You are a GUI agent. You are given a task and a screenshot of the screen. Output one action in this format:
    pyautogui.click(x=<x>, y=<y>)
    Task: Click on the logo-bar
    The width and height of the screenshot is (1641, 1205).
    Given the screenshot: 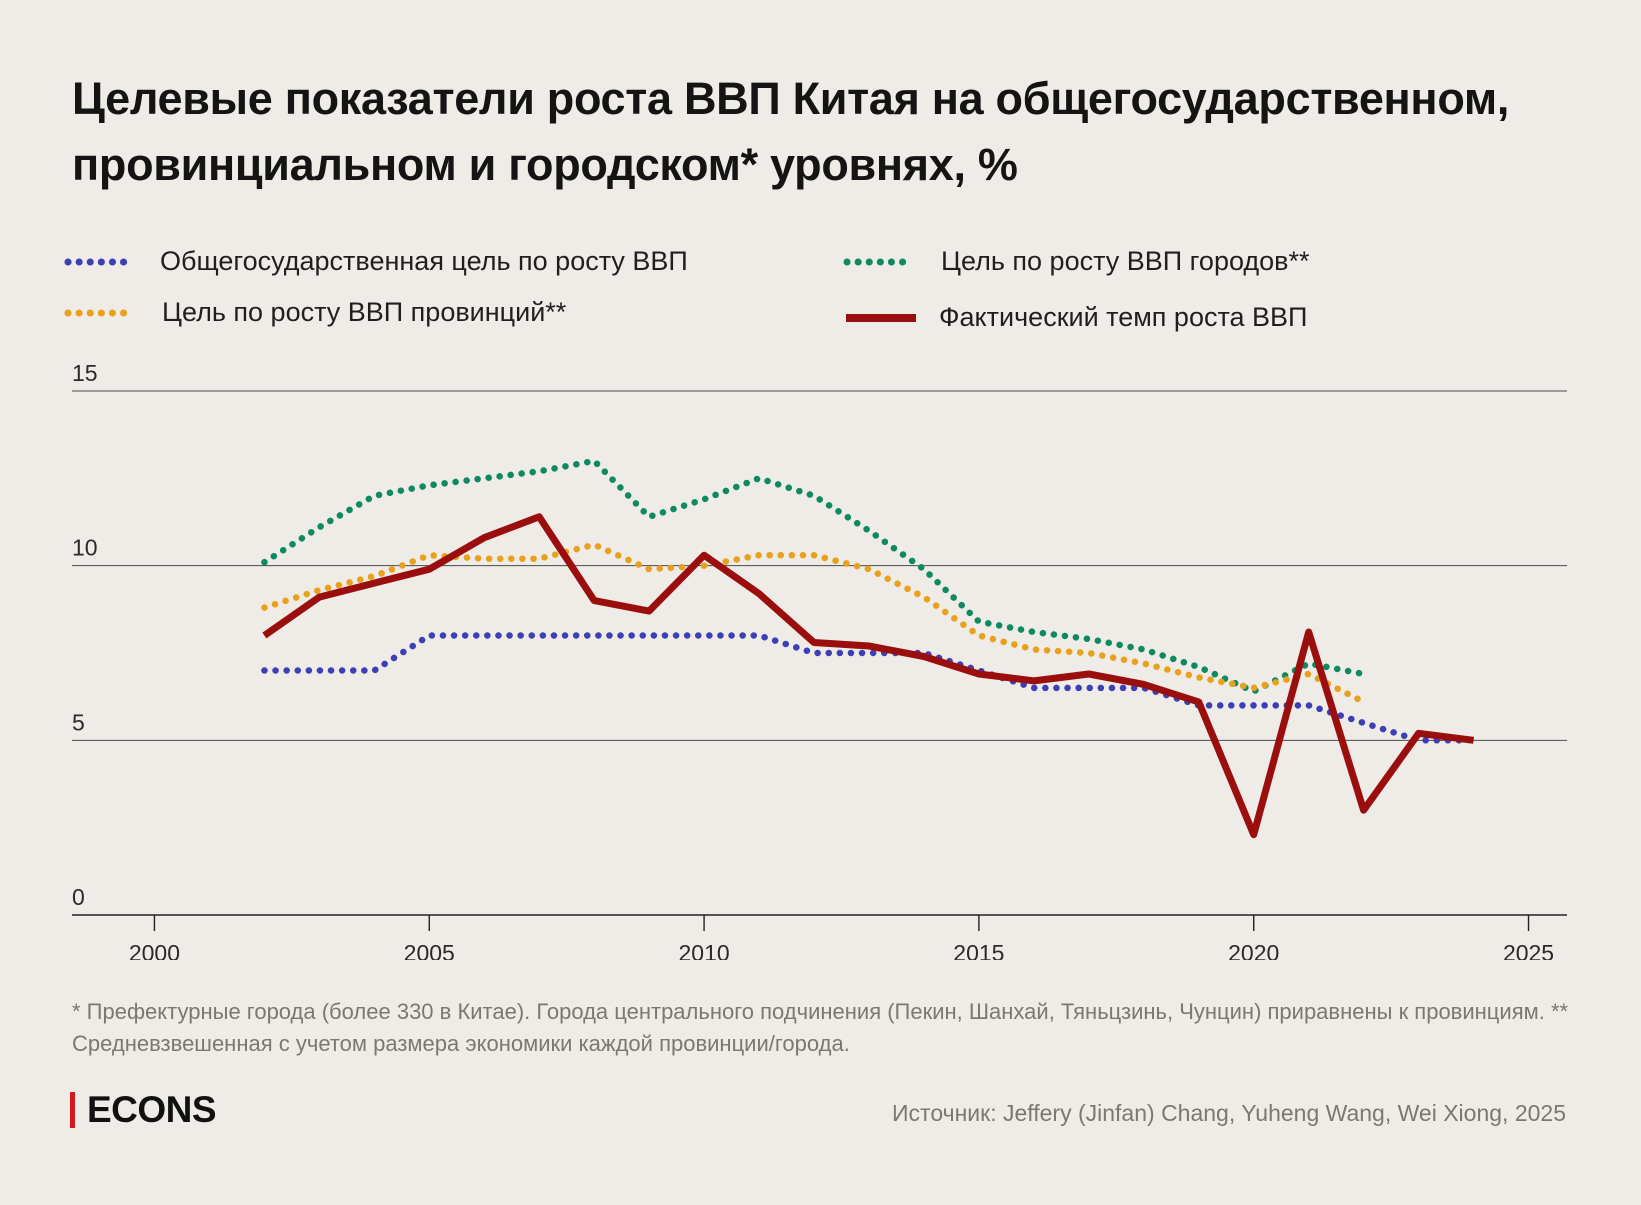 What is the action you would take?
    pyautogui.click(x=72, y=1110)
    